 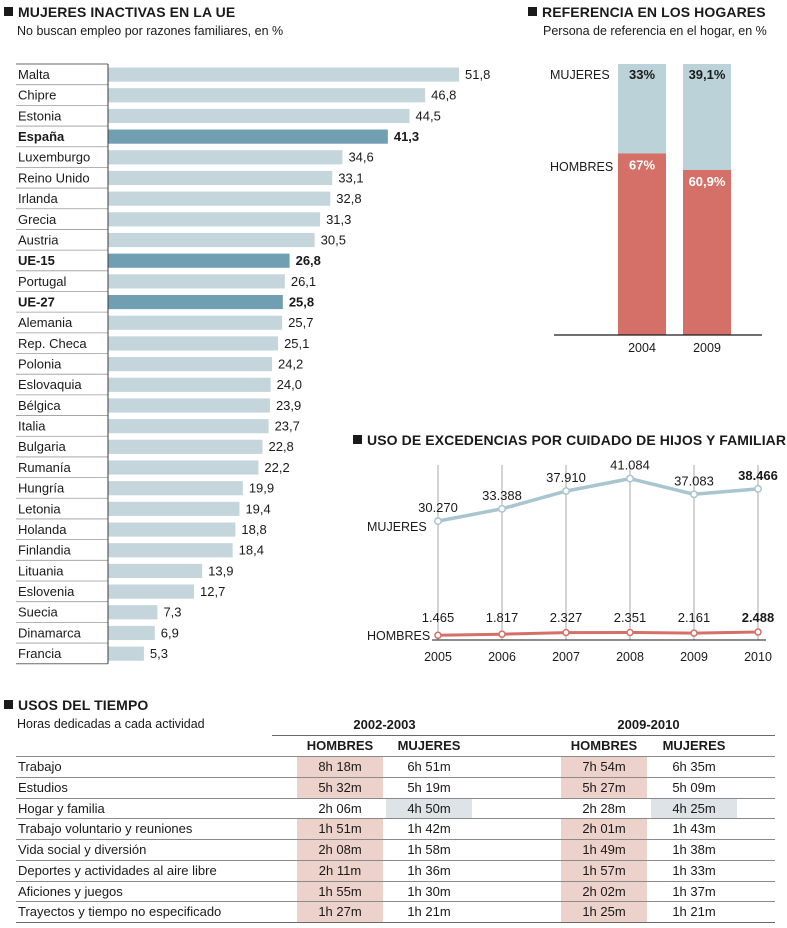 I want to click on section-subtitle-usos: Horas dedicadas a cada actividad, so click(x=111, y=724).